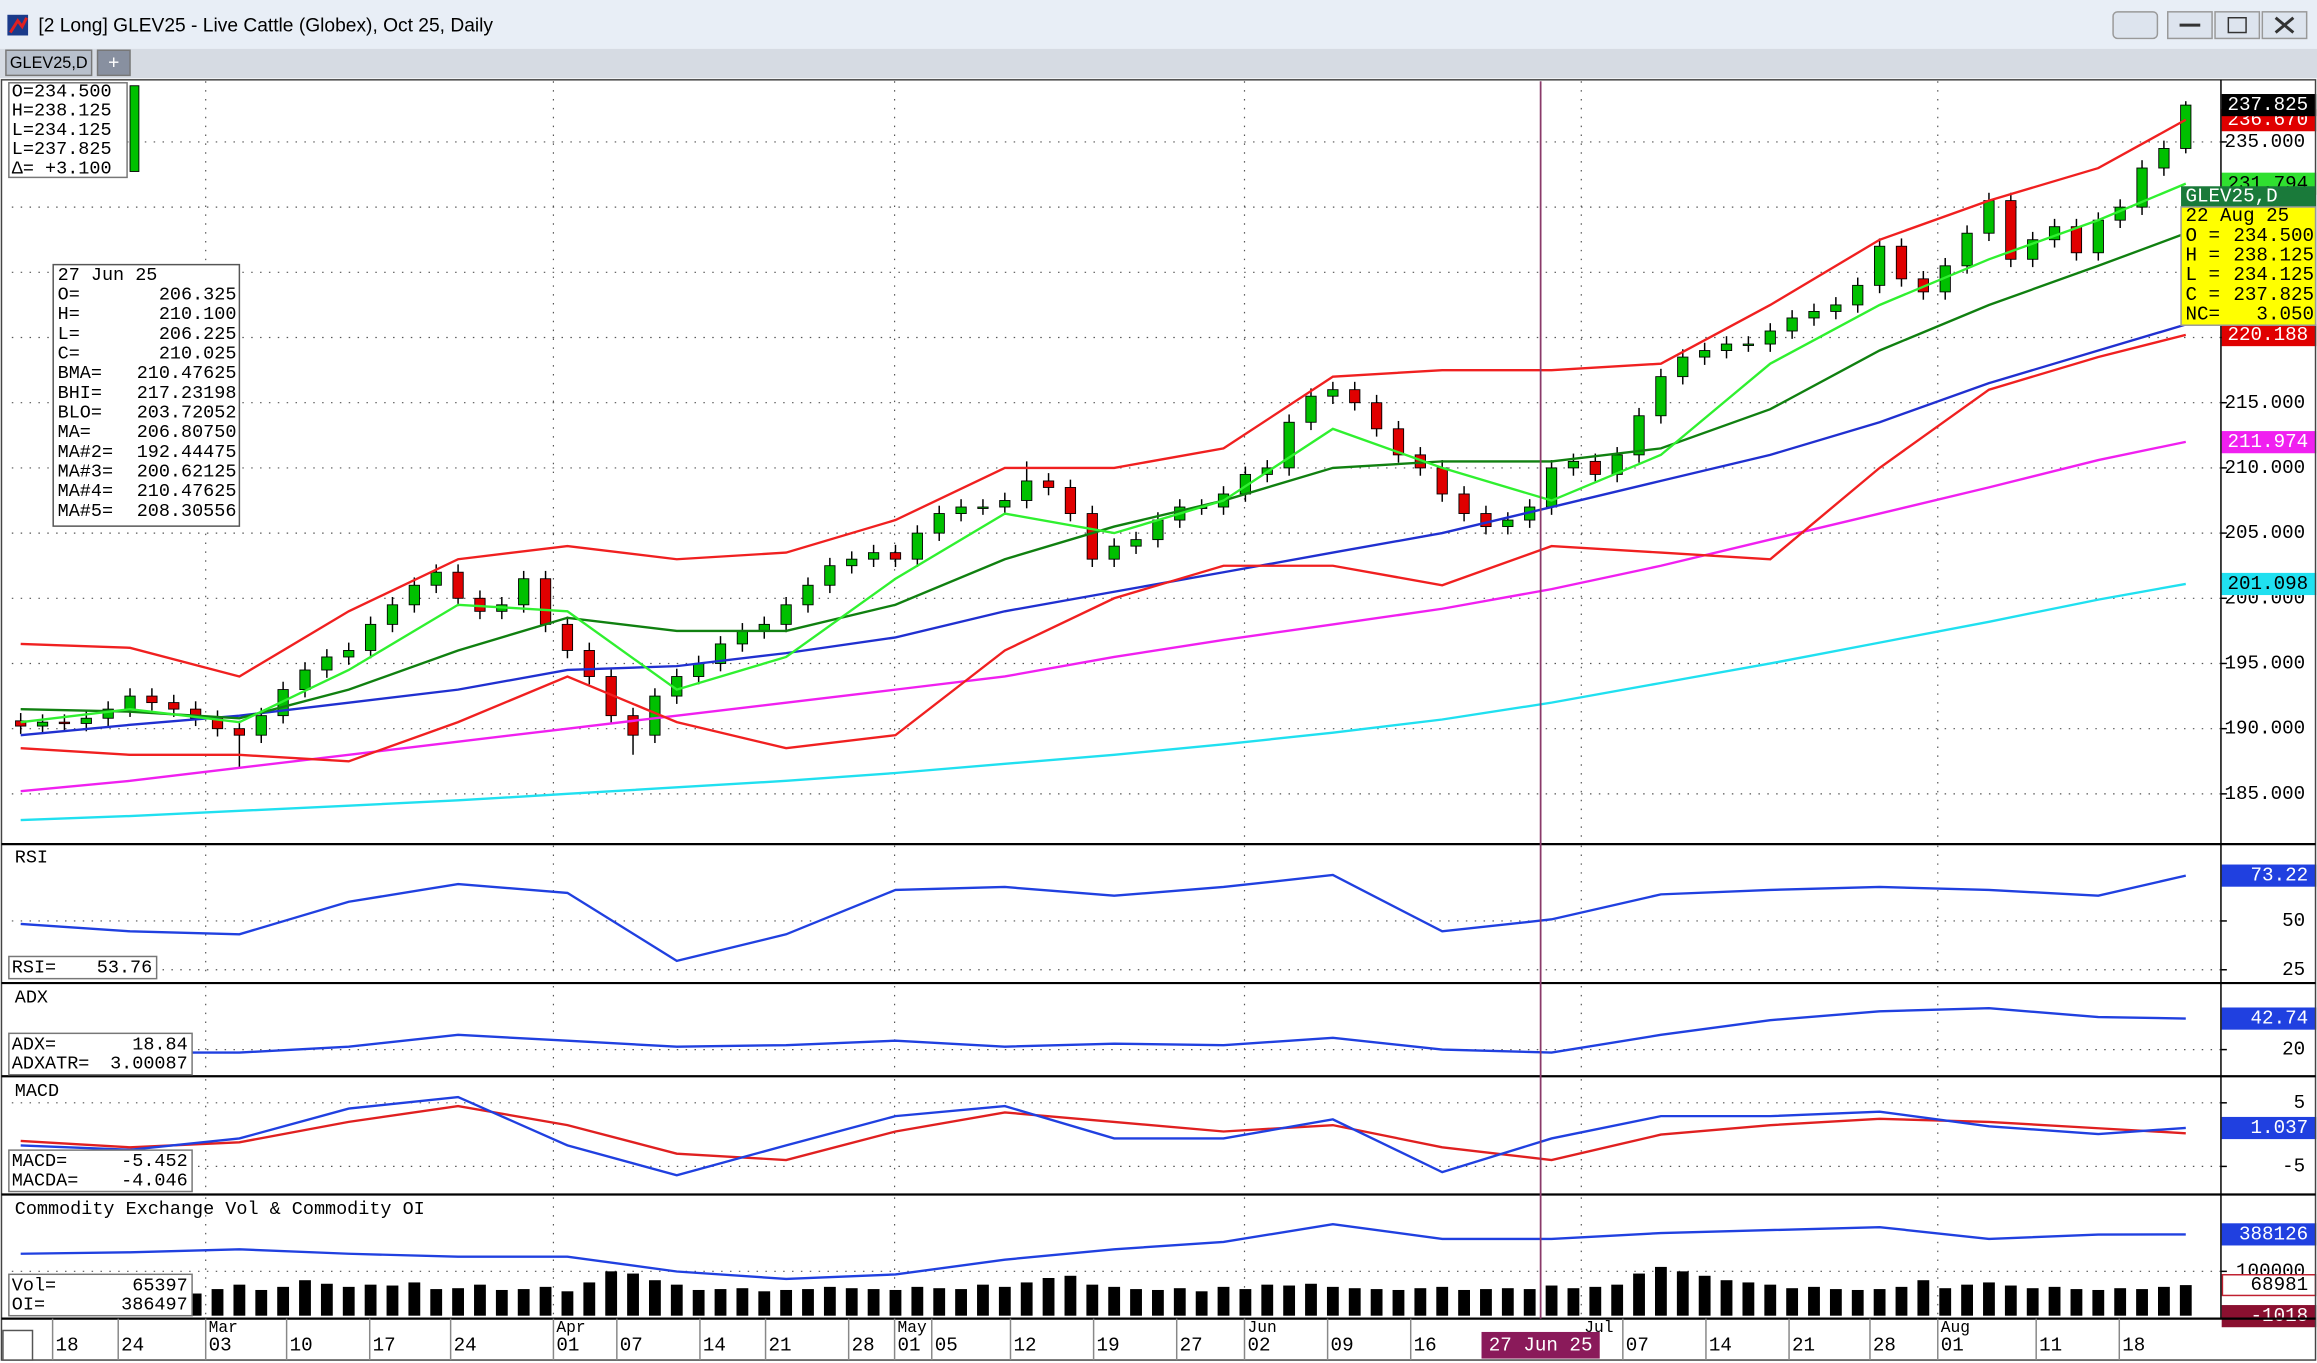 The width and height of the screenshot is (2317, 1363). What do you see at coordinates (2237, 25) in the screenshot?
I see `maximize-button` at bounding box center [2237, 25].